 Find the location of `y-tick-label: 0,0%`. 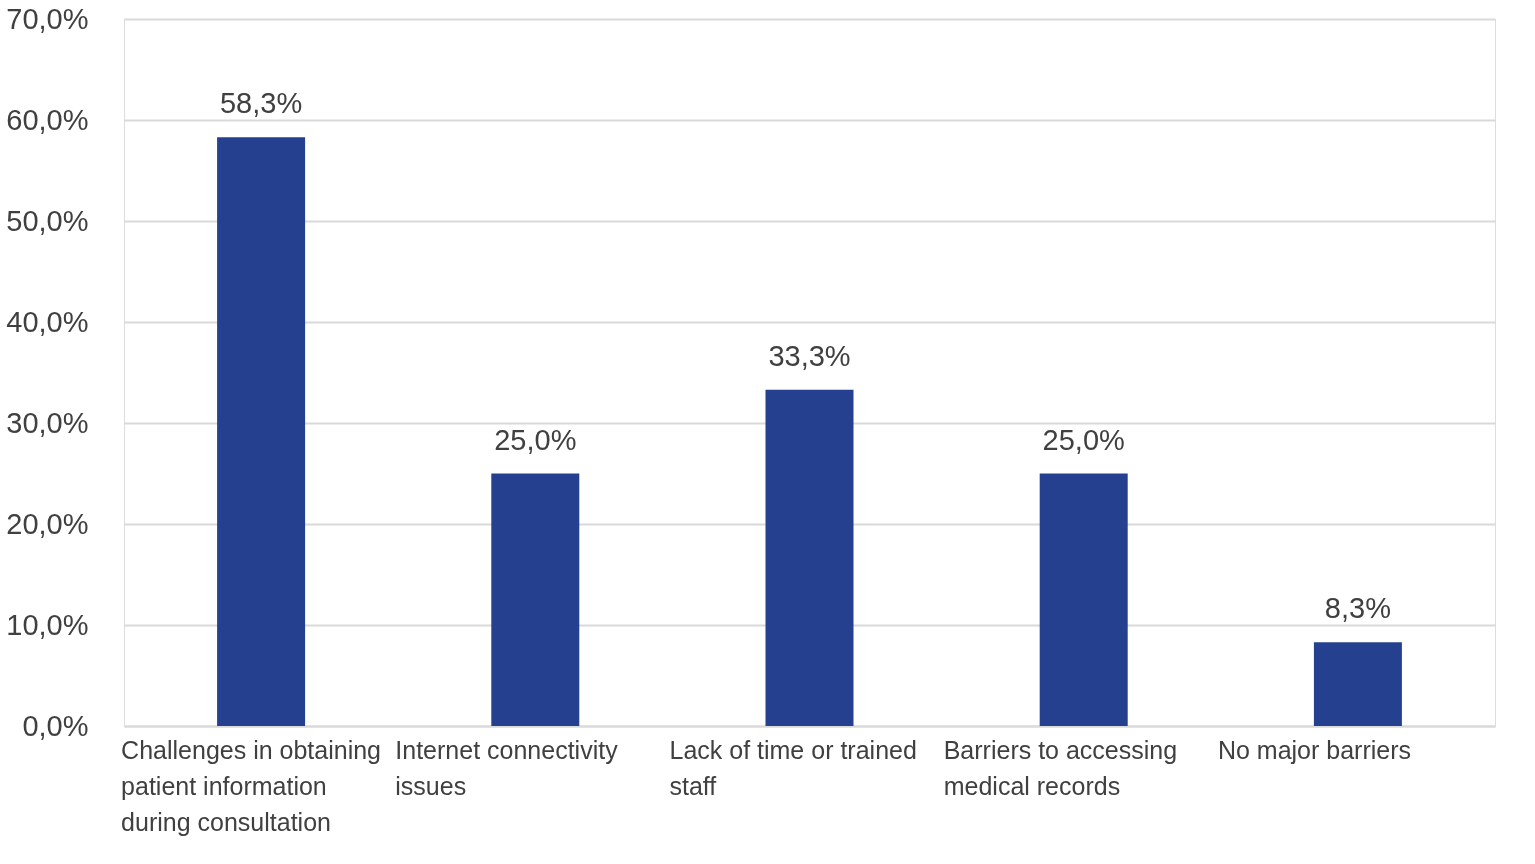

y-tick-label: 0,0% is located at coordinates (55, 725).